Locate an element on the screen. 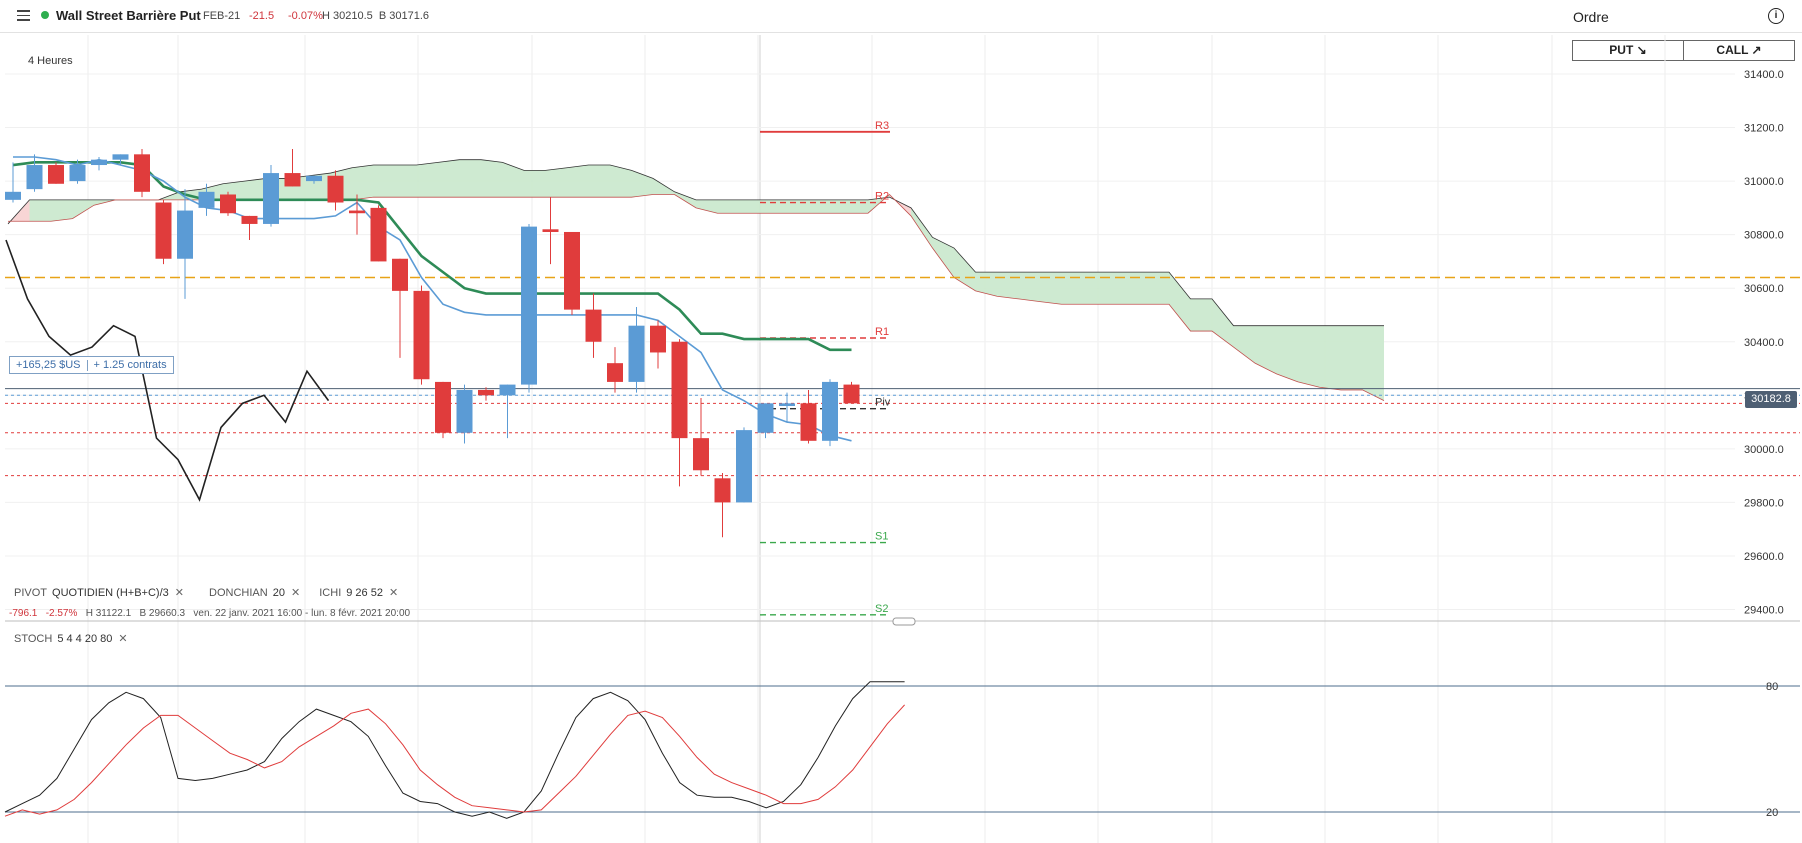 The width and height of the screenshot is (1802, 843). donchian-legend-params: 20 is located at coordinates (278, 593).